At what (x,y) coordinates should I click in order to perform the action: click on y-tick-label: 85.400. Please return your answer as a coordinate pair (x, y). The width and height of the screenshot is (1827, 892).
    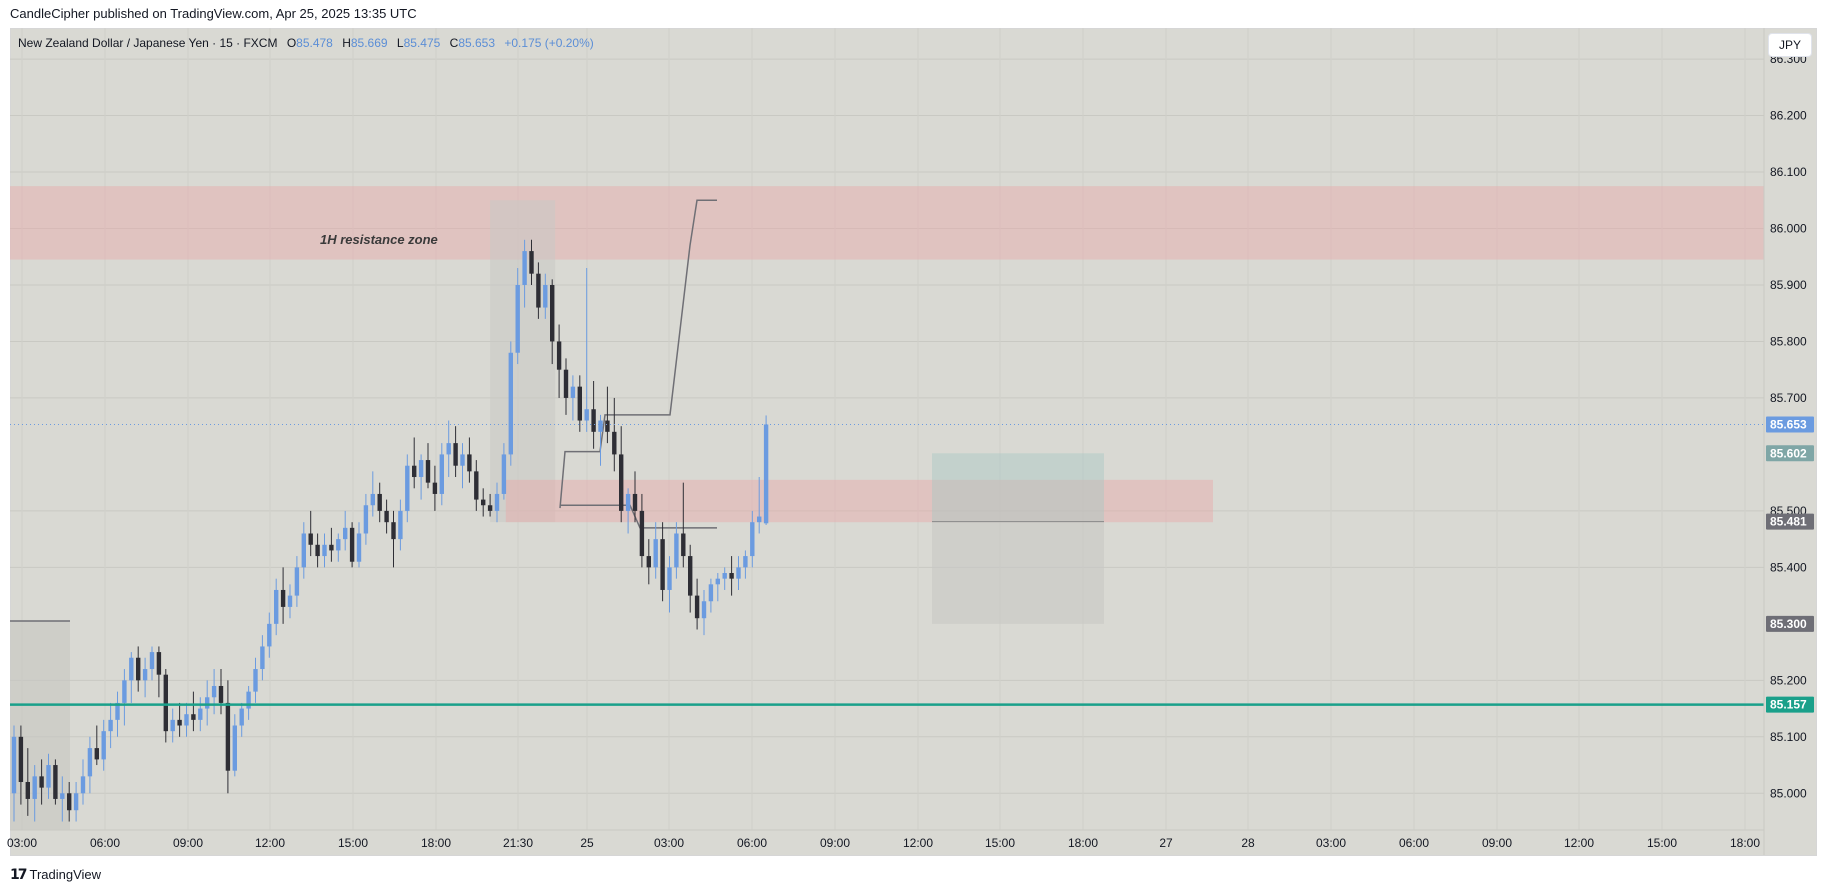
    Looking at the image, I should click on (1788, 567).